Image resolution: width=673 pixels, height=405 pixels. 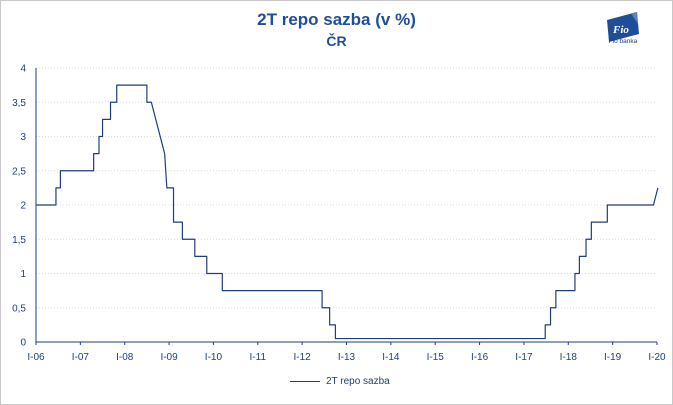 I want to click on x-tick-label: I-07, so click(x=81, y=357).